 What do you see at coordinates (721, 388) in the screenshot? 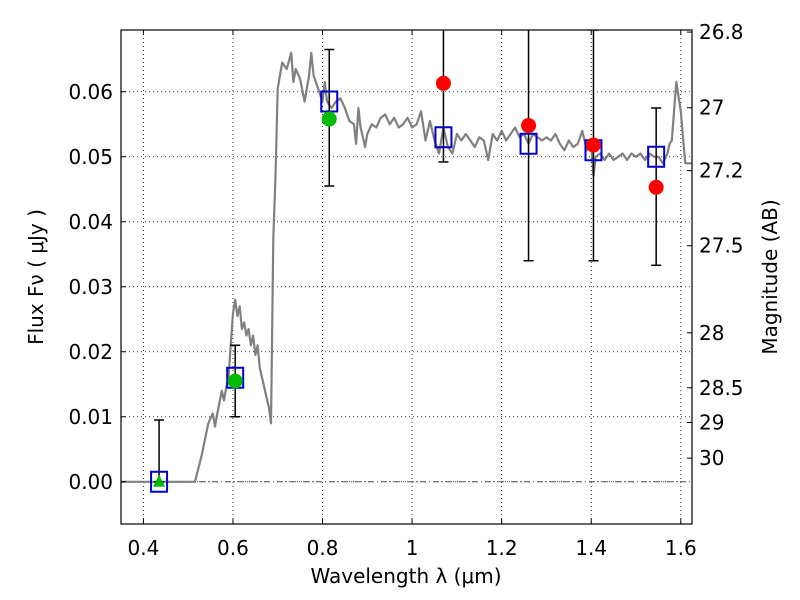
I see `y-right-tick-label: 28.5` at bounding box center [721, 388].